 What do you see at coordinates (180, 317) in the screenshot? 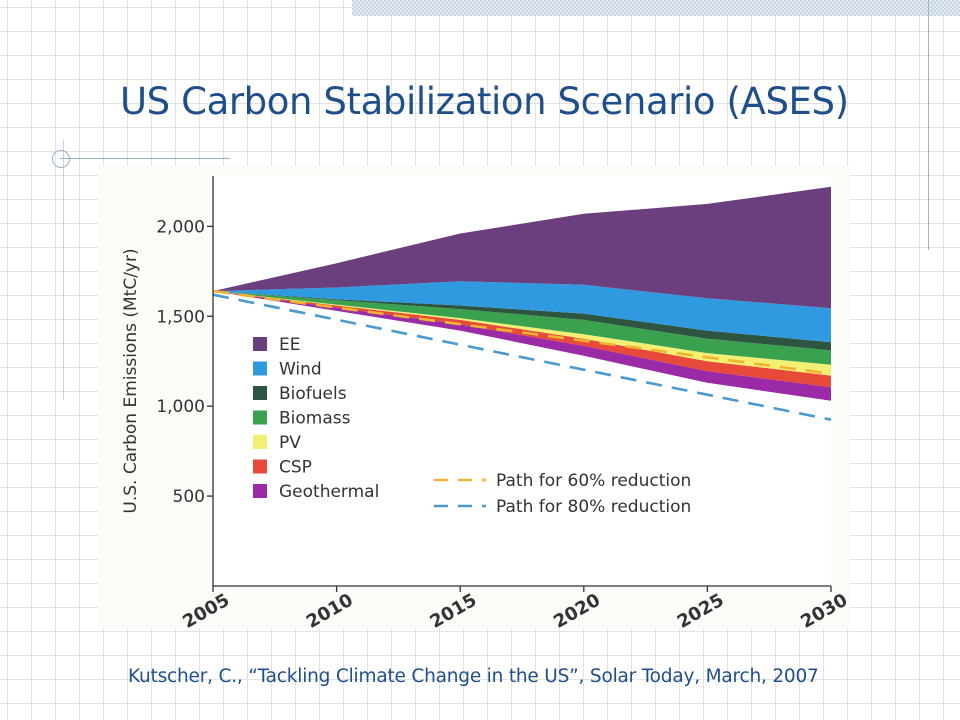
I see `y-tick-label: 1,500` at bounding box center [180, 317].